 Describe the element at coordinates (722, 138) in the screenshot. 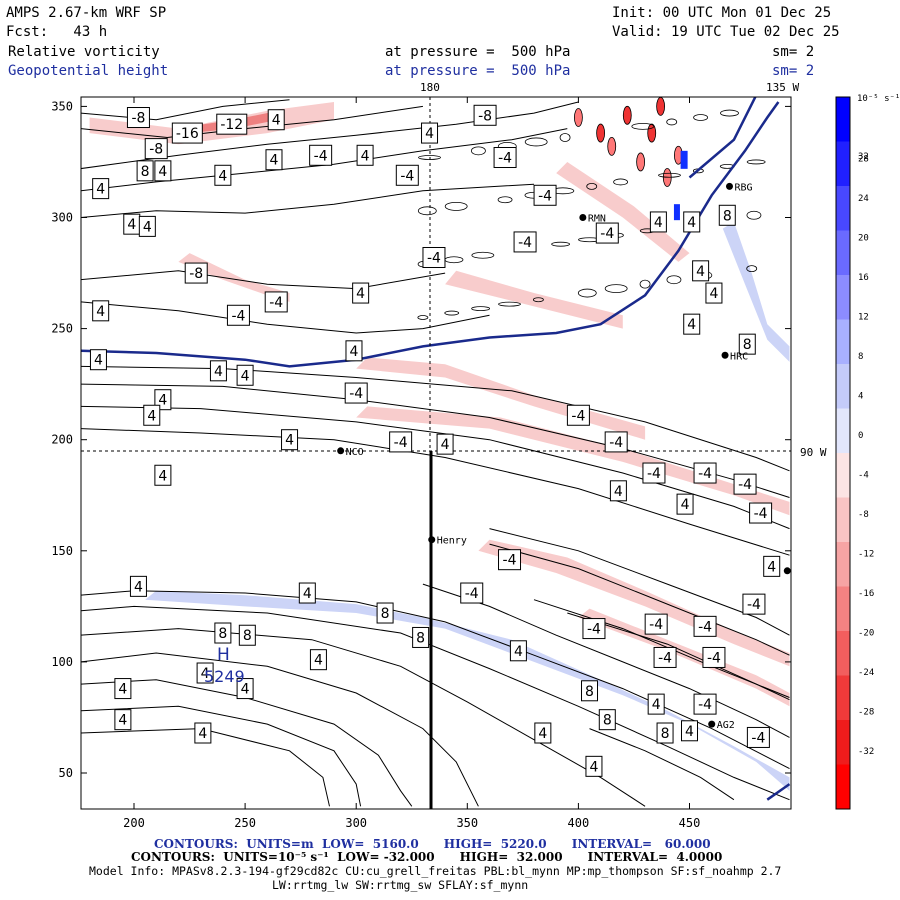

I see `geopotential-contour-branch` at that location.